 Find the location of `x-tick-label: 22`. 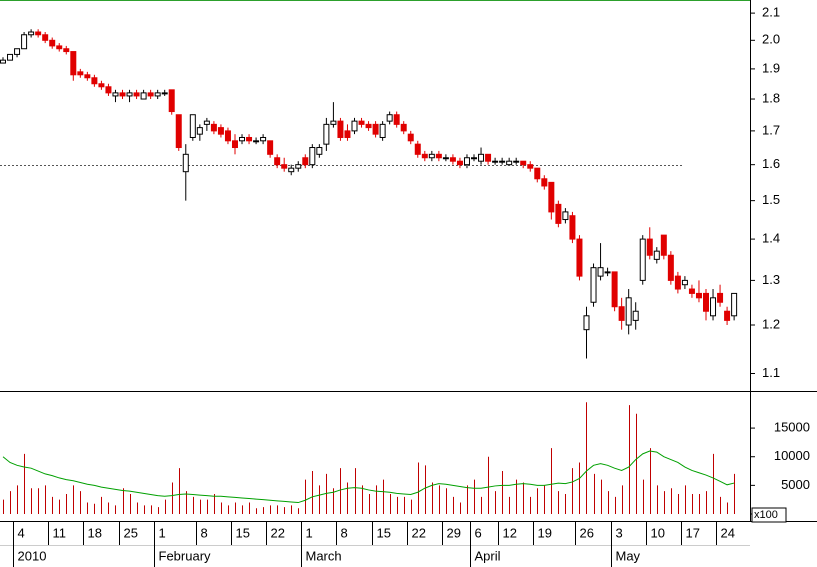

x-tick-label: 22 is located at coordinates (278, 532).